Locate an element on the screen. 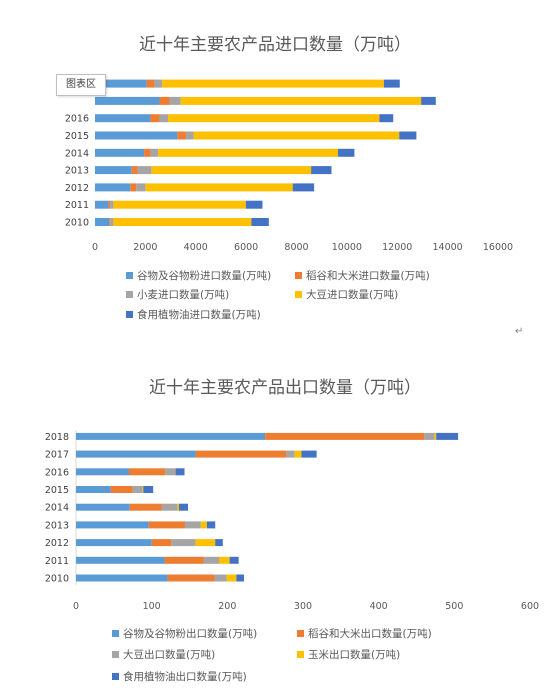 The height and width of the screenshot is (695, 550). import-year-label-2012: 2012 is located at coordinates (77, 188).